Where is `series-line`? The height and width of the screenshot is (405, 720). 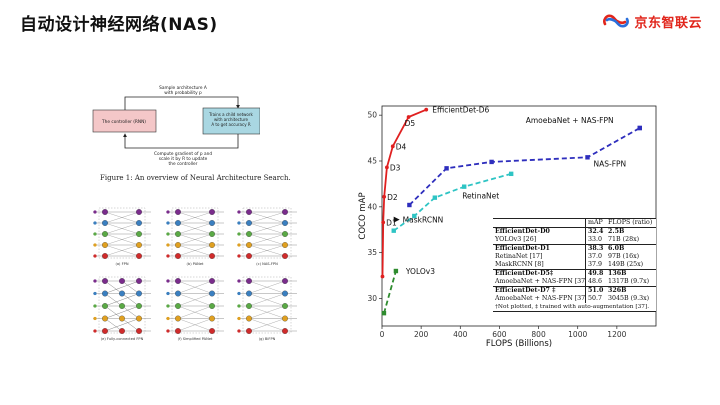
series-line is located at coordinates (390, 292).